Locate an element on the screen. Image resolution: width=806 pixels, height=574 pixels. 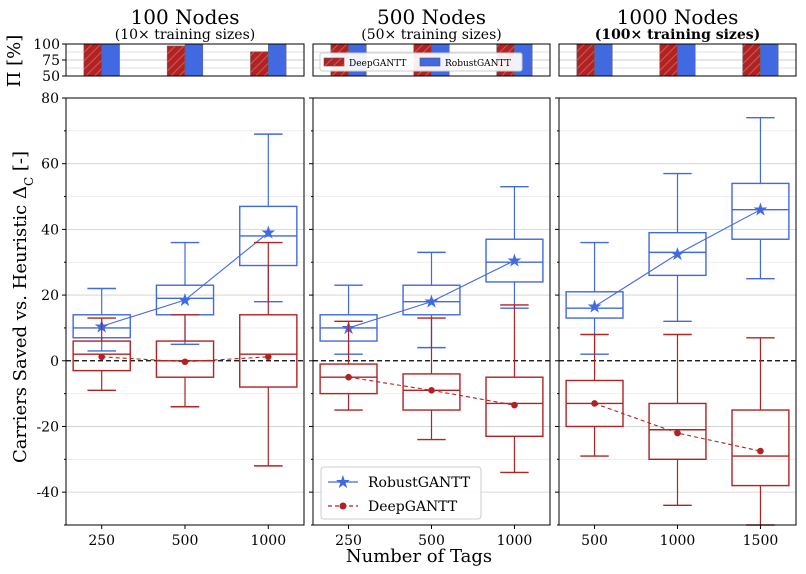
top-legend-deep-swatch is located at coordinates (334, 62).